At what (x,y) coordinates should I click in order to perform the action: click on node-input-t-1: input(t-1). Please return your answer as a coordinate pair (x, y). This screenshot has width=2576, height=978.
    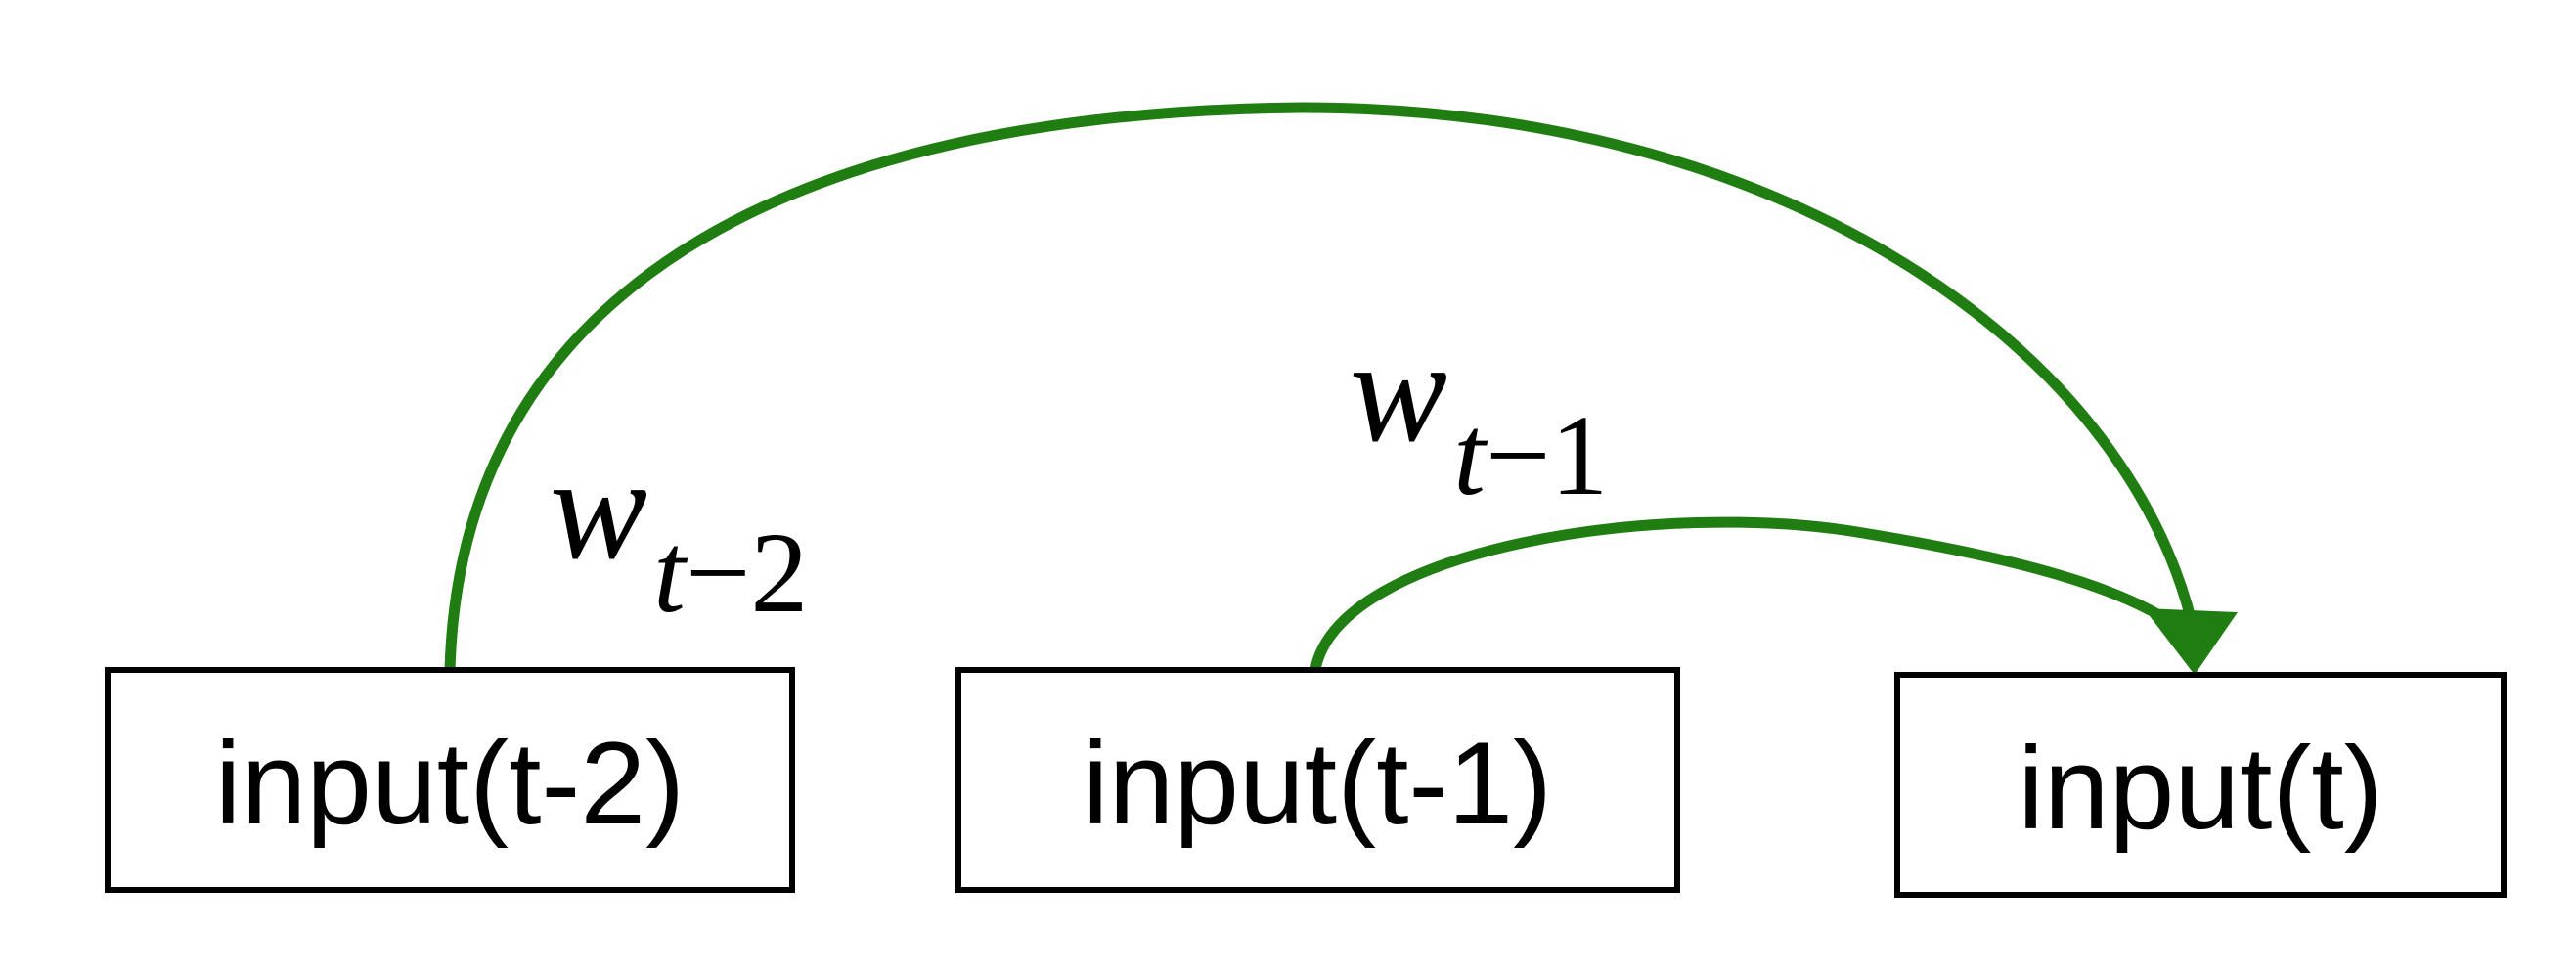
    Looking at the image, I should click on (1318, 780).